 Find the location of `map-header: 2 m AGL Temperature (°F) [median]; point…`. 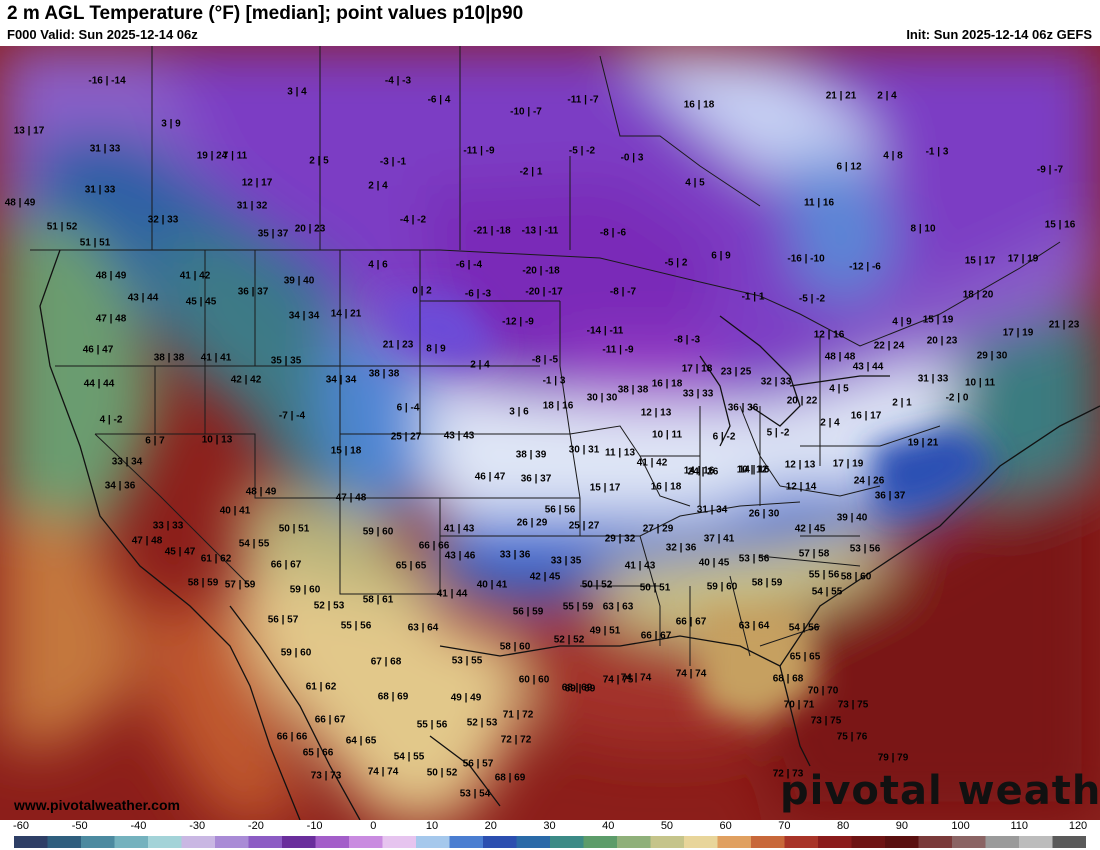

map-header: 2 m AGL Temperature (°F) [median]; point… is located at coordinates (550, 23).